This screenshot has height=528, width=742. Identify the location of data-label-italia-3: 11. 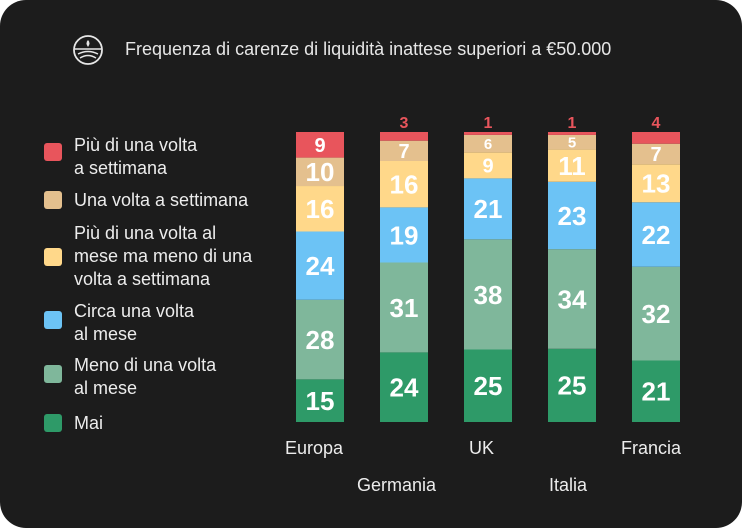
(572, 166).